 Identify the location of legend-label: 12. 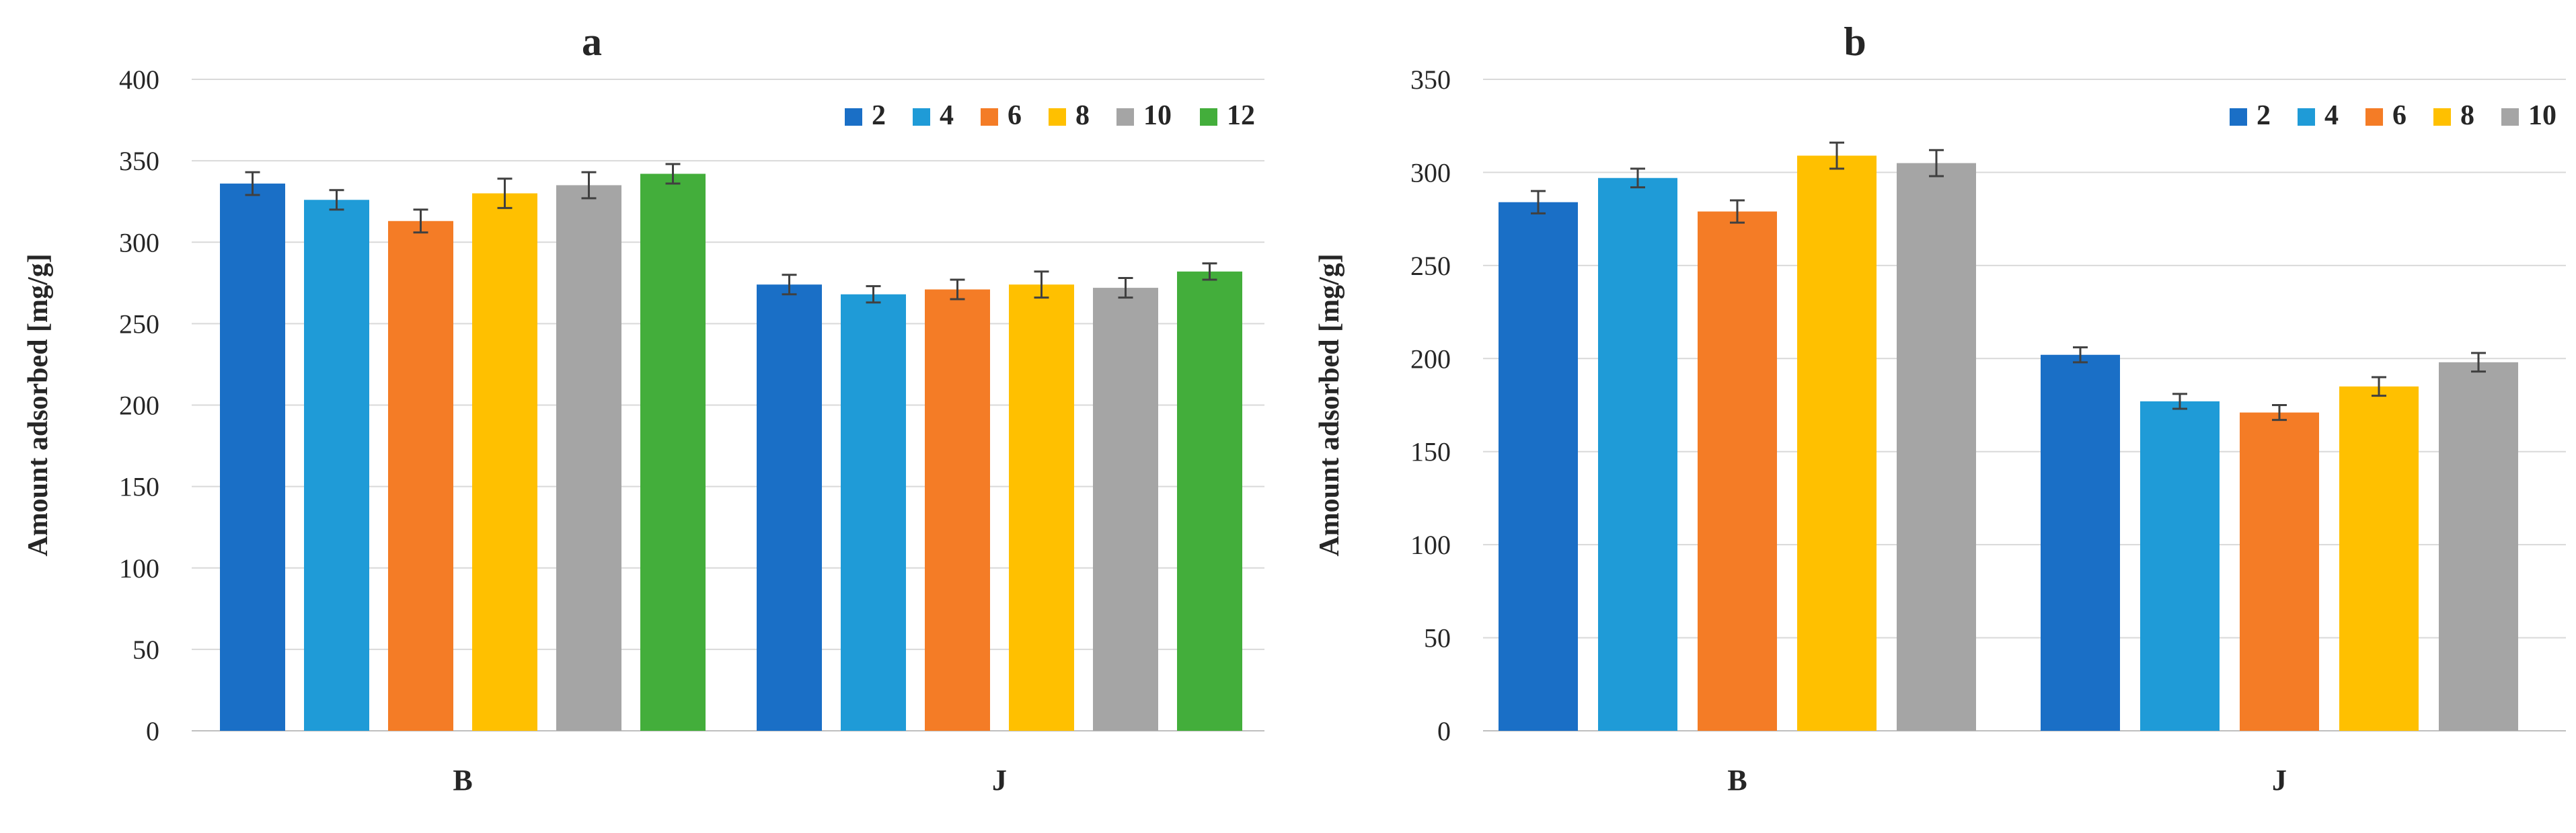
(1241, 116).